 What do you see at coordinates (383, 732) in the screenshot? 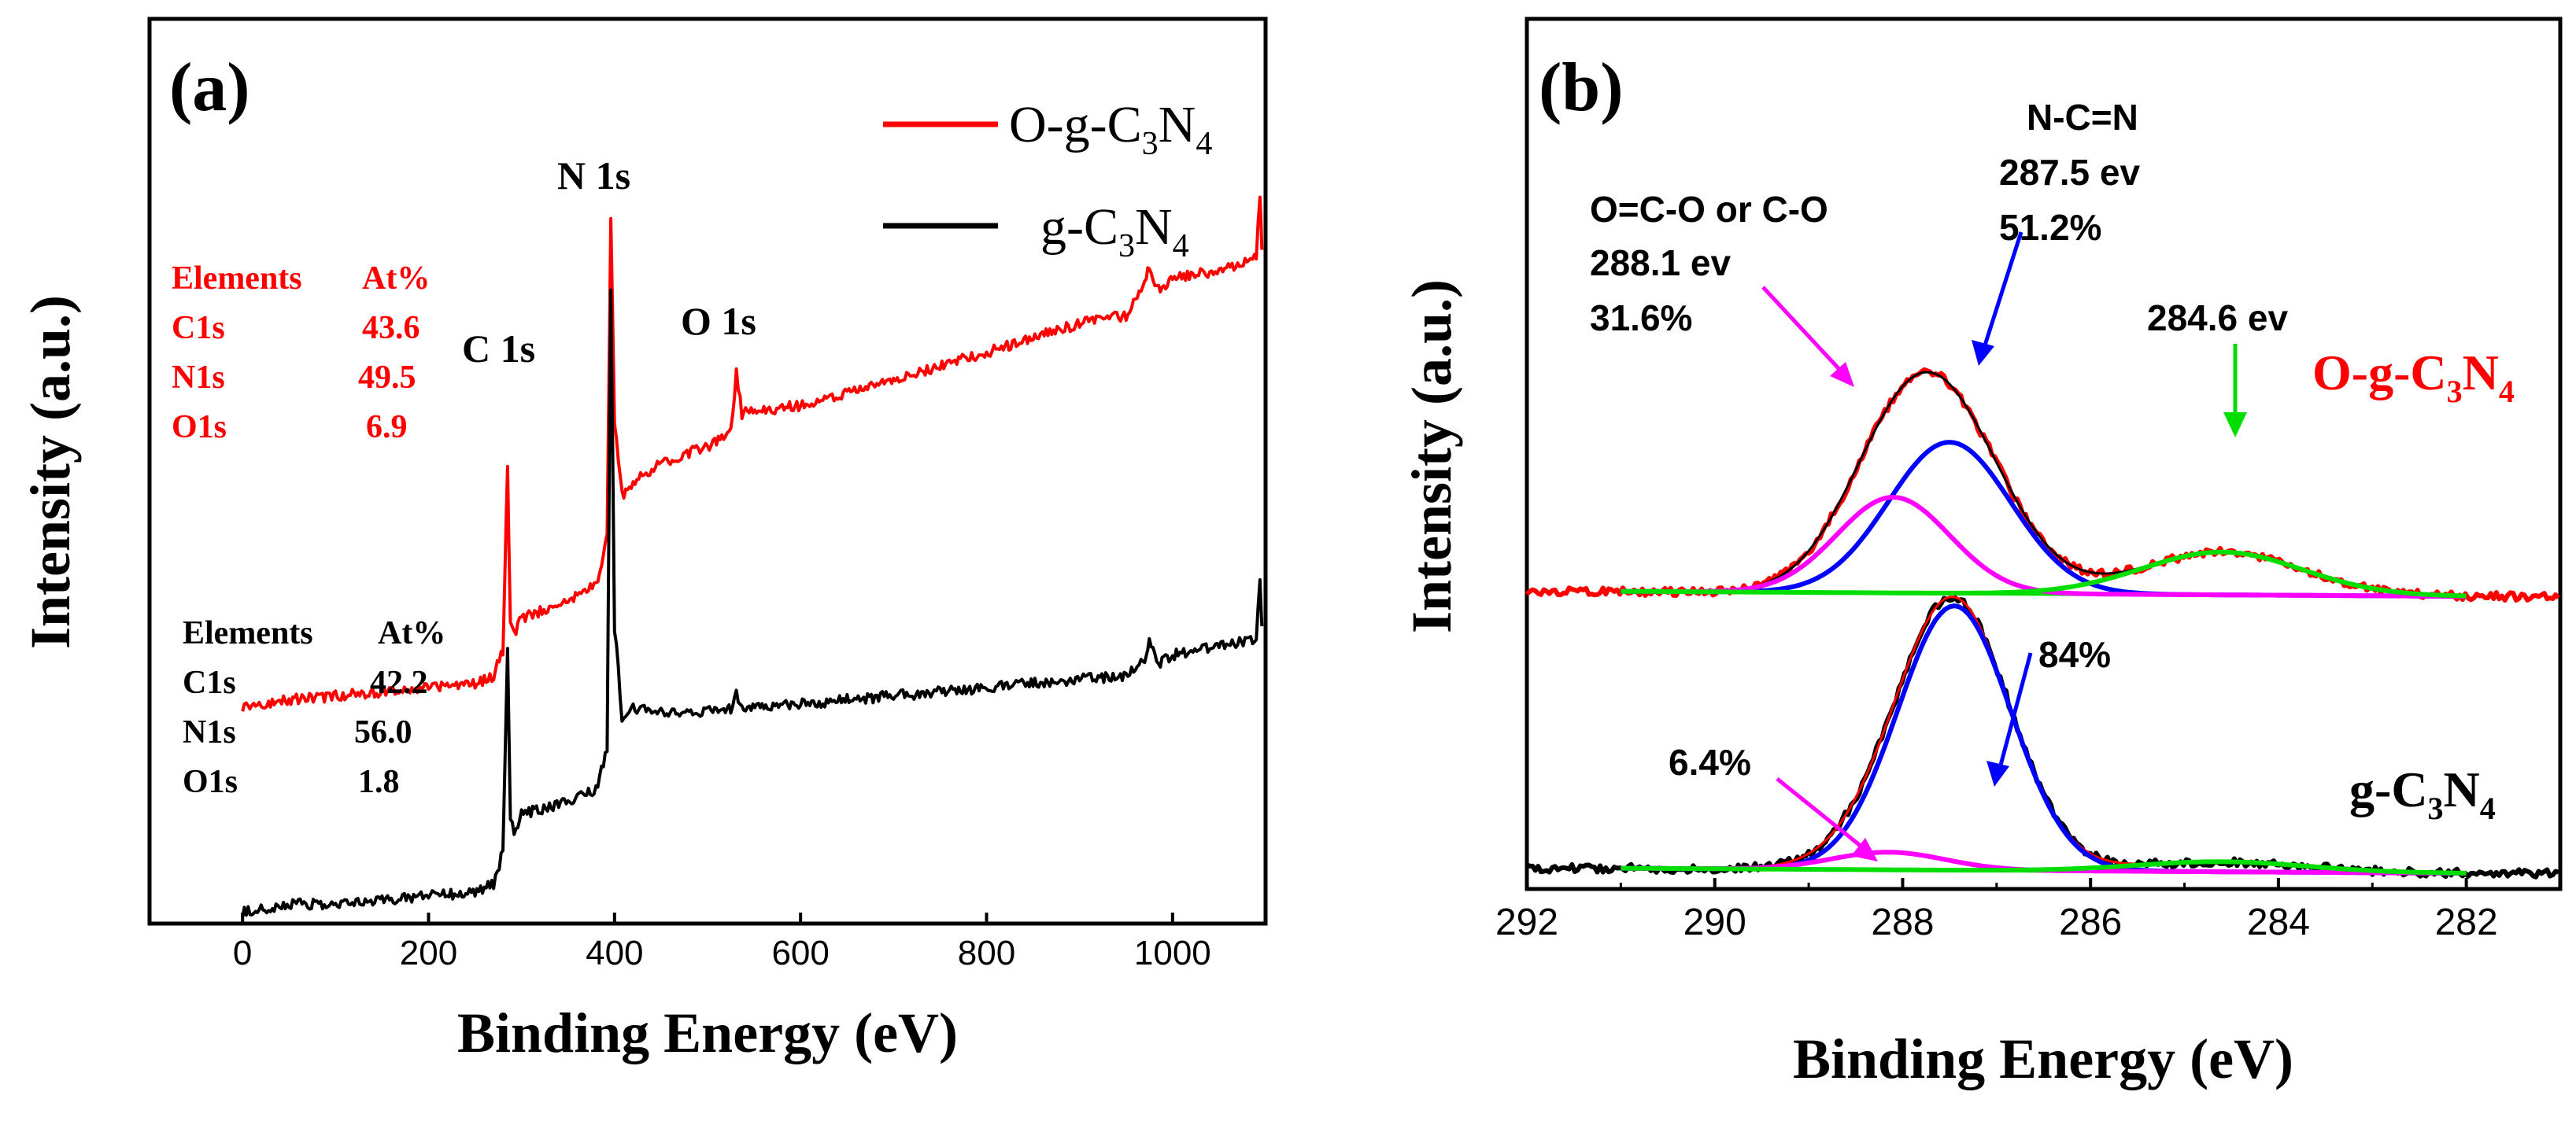
I see `table-cell: 56.0` at bounding box center [383, 732].